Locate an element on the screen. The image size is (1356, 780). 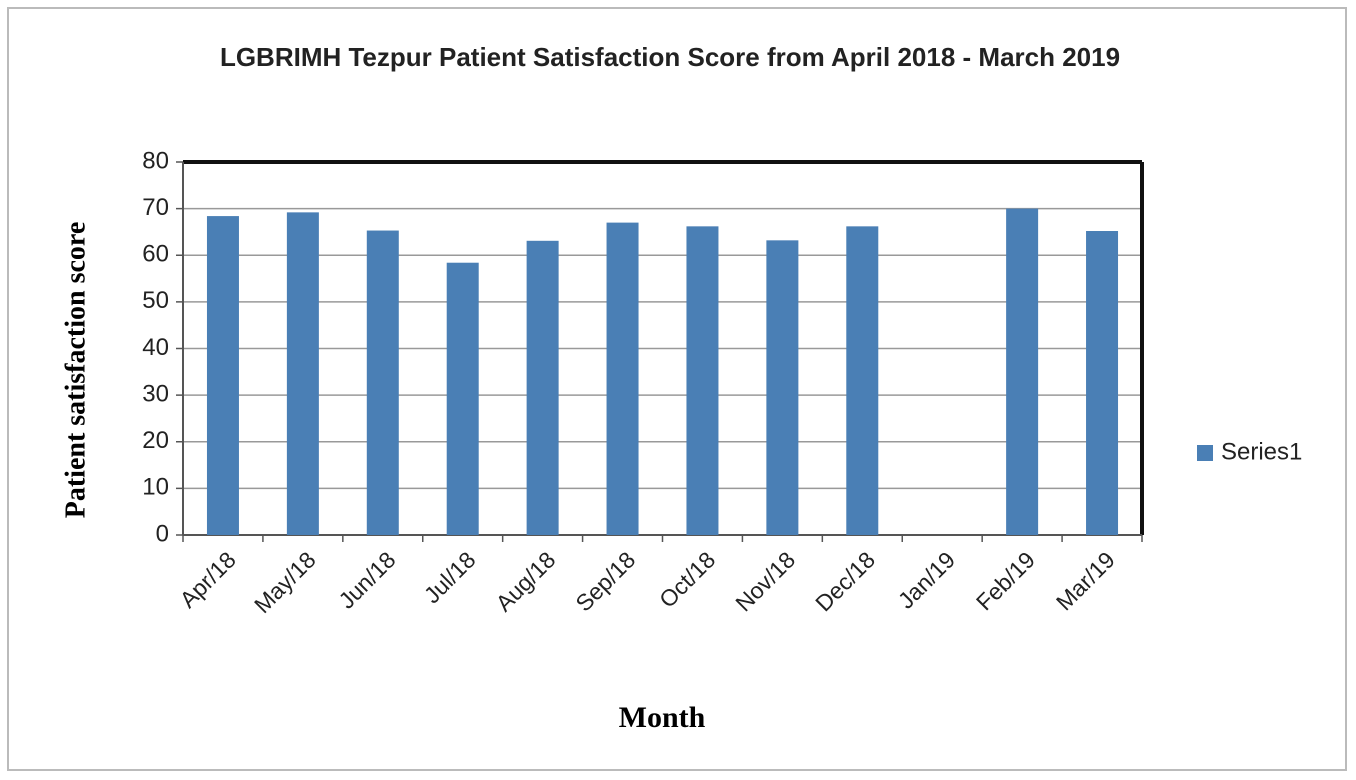
x-tick-label: Apr/18 is located at coordinates (207, 579).